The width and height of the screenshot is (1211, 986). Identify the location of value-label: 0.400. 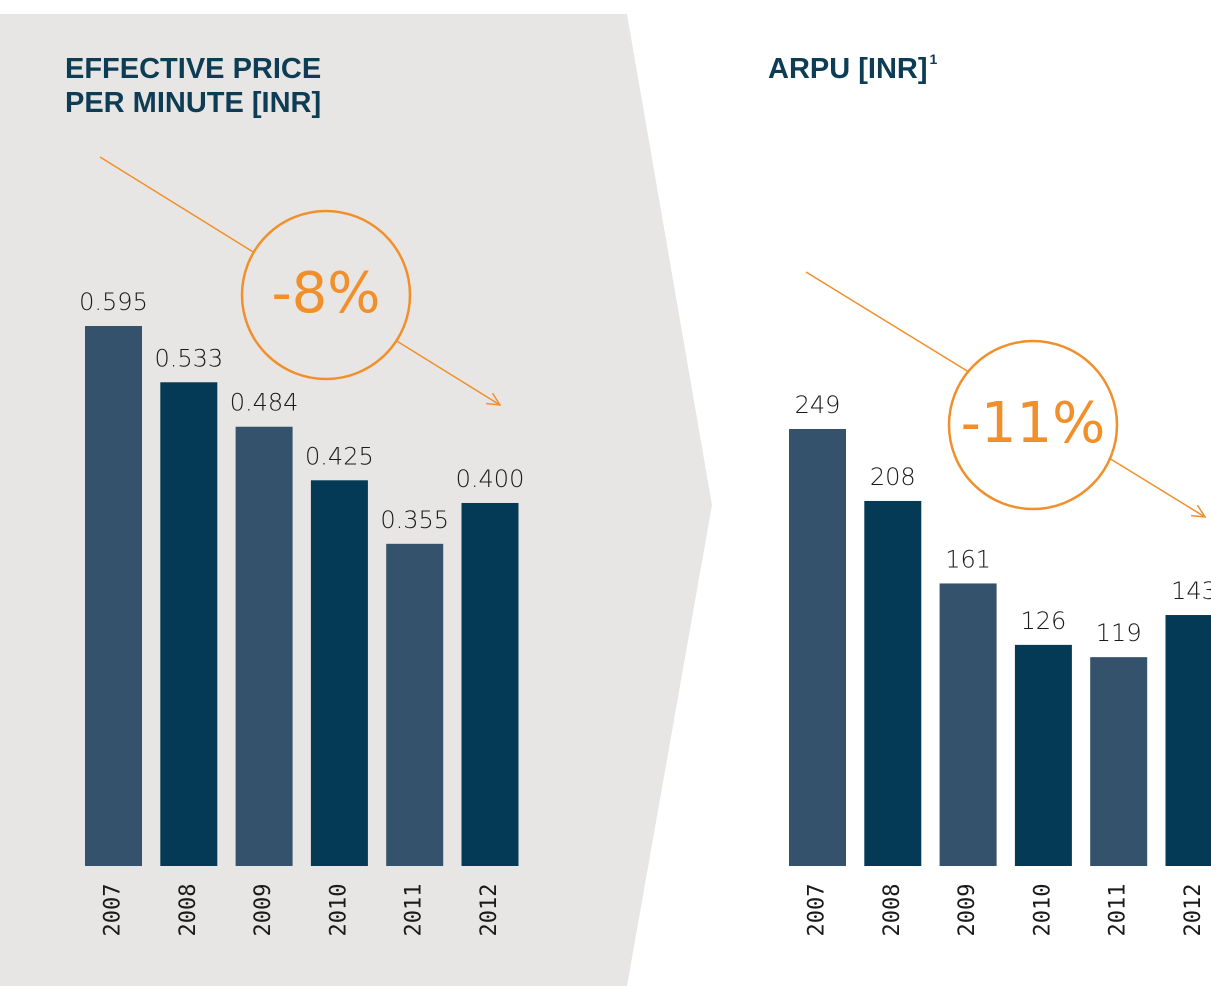
(490, 479).